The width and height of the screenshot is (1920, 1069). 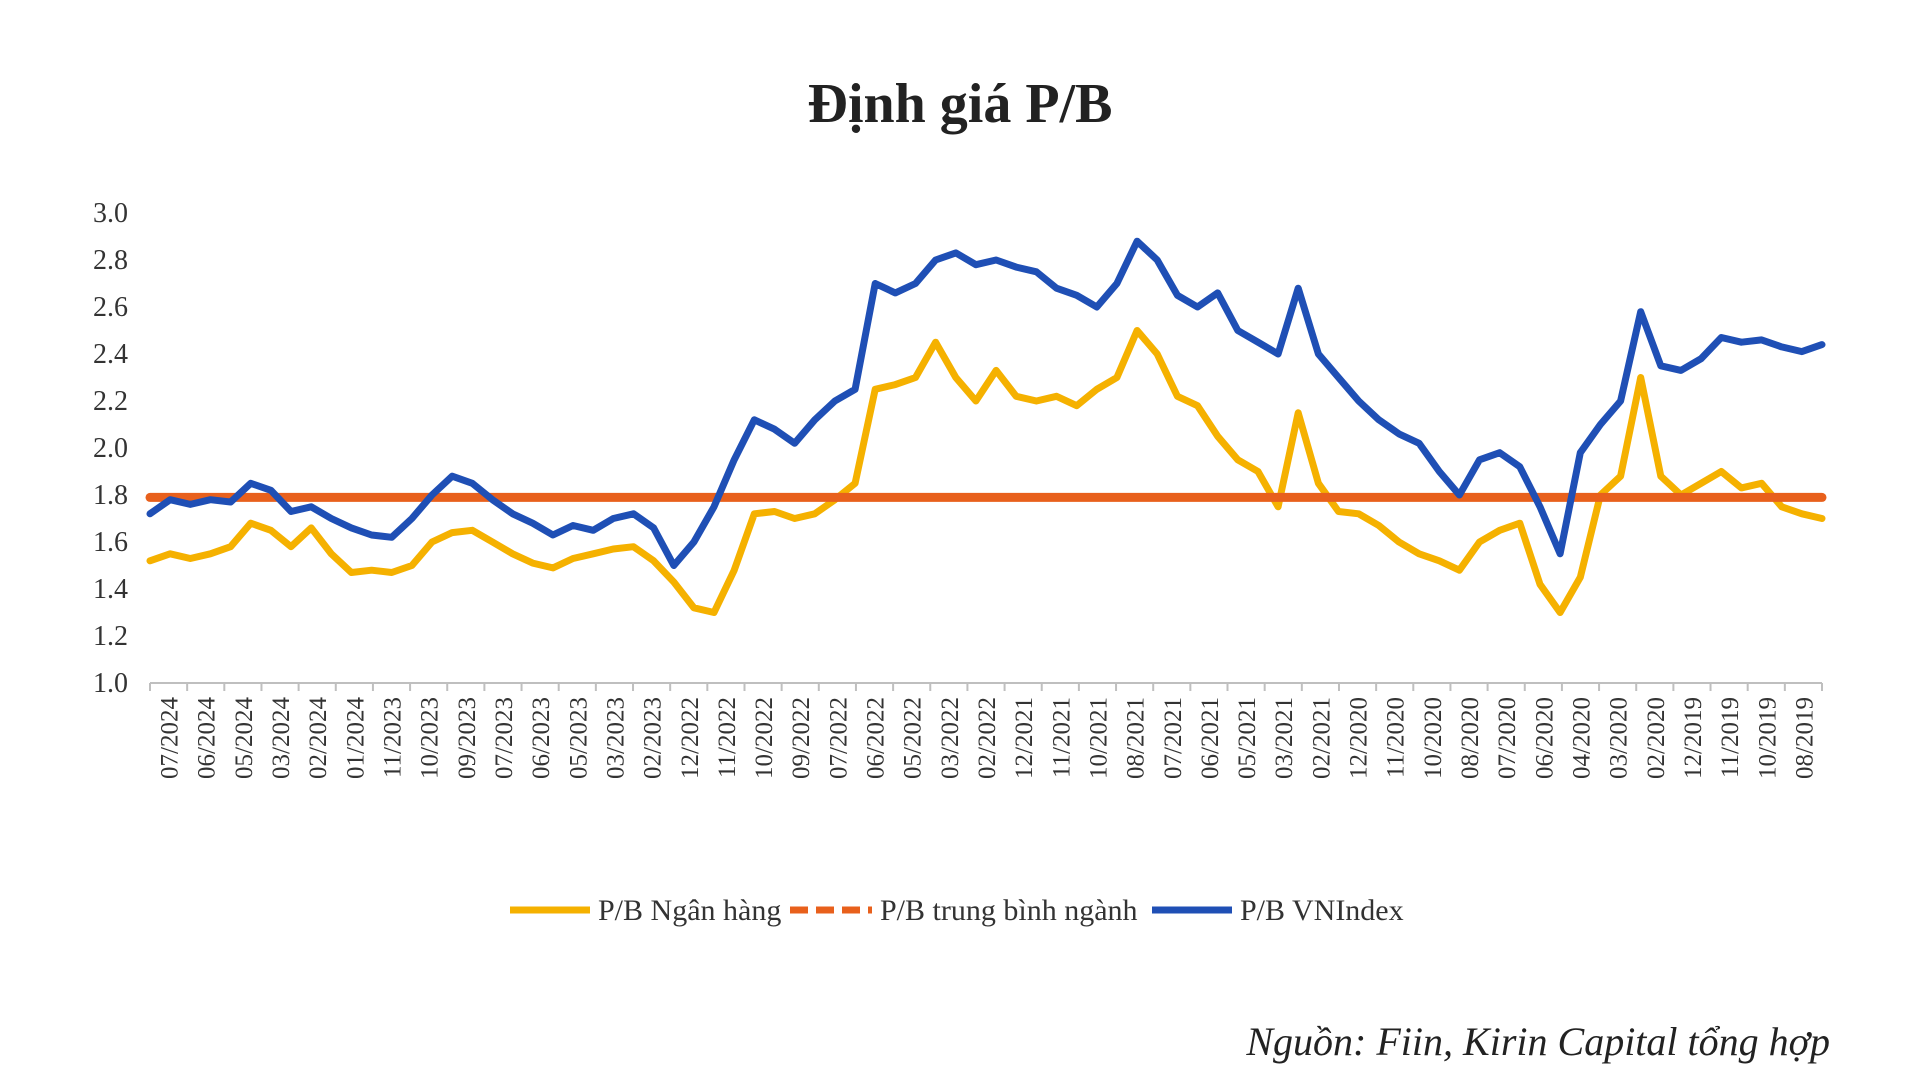 I want to click on legend-label-pb-trung-binh-nganh: P/B trung bình ngành, so click(x=1009, y=910).